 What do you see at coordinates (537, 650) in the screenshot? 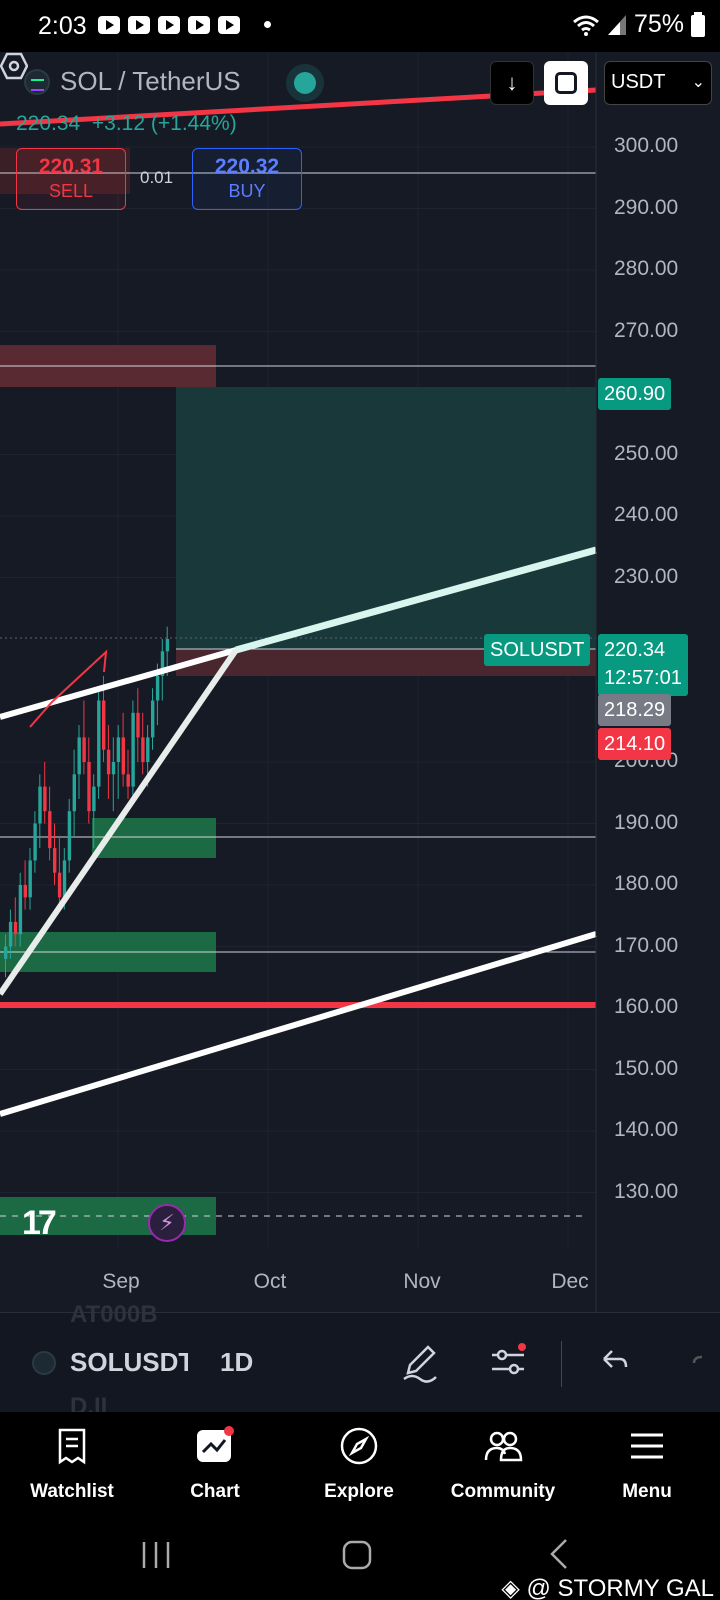
I see `symbol-price-tag: SOLUSDT` at bounding box center [537, 650].